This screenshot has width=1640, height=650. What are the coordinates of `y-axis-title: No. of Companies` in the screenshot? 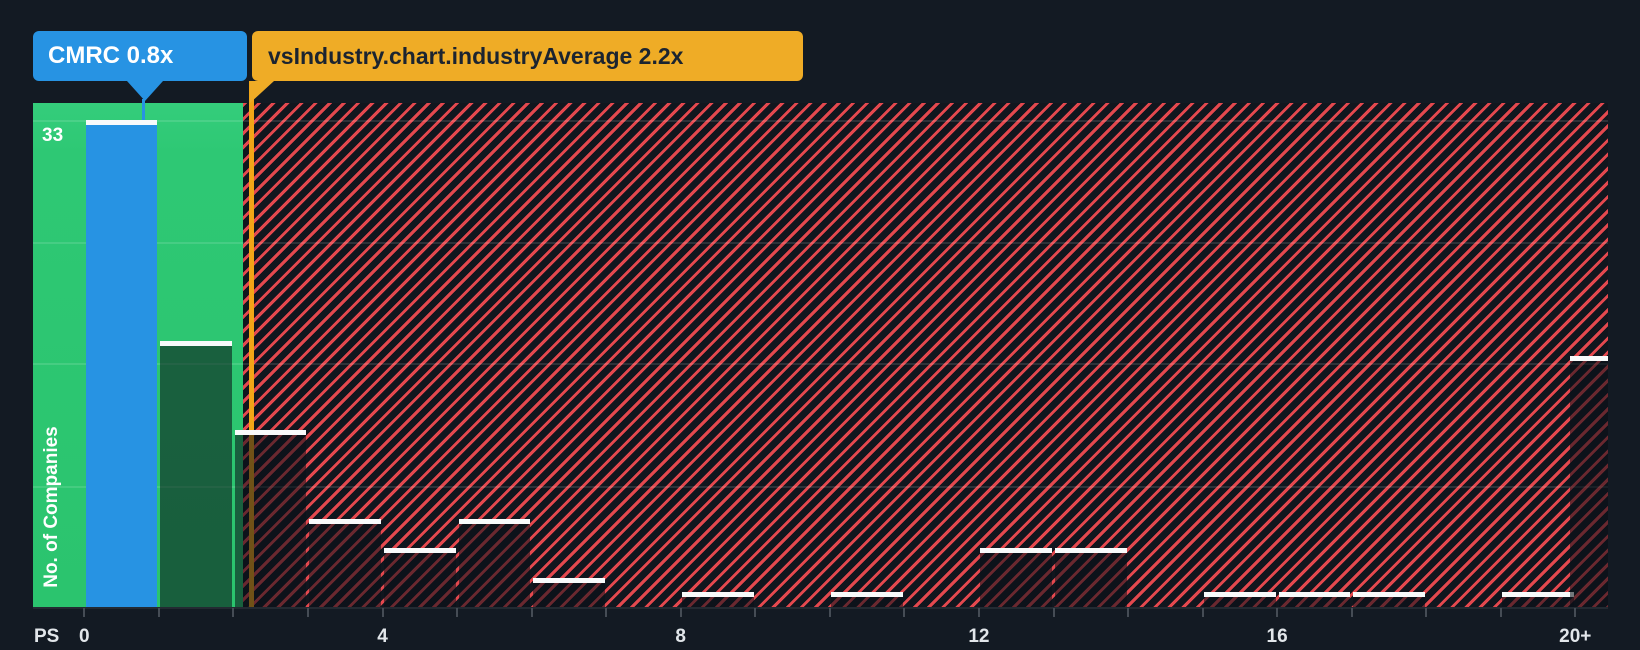 It's located at (51, 507).